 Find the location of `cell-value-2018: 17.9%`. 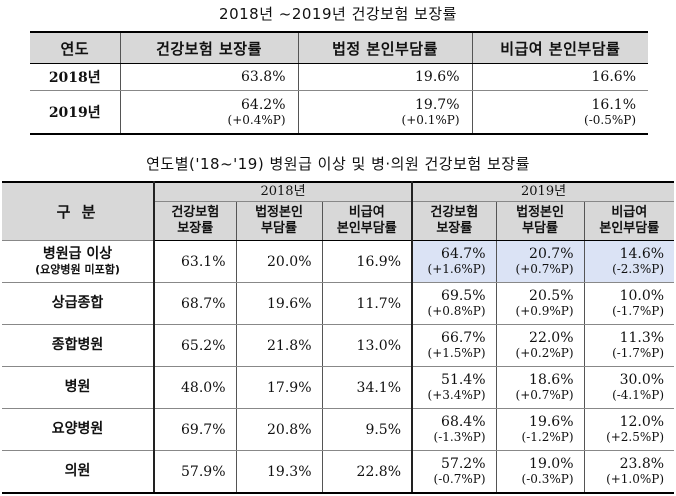

cell-value-2018: 17.9% is located at coordinates (279, 387).